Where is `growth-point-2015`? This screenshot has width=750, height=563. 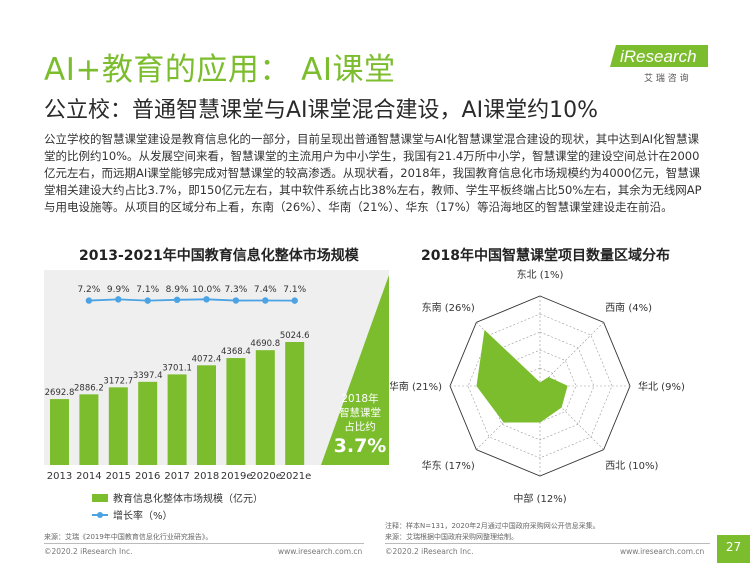
growth-point-2015 is located at coordinates (118, 299).